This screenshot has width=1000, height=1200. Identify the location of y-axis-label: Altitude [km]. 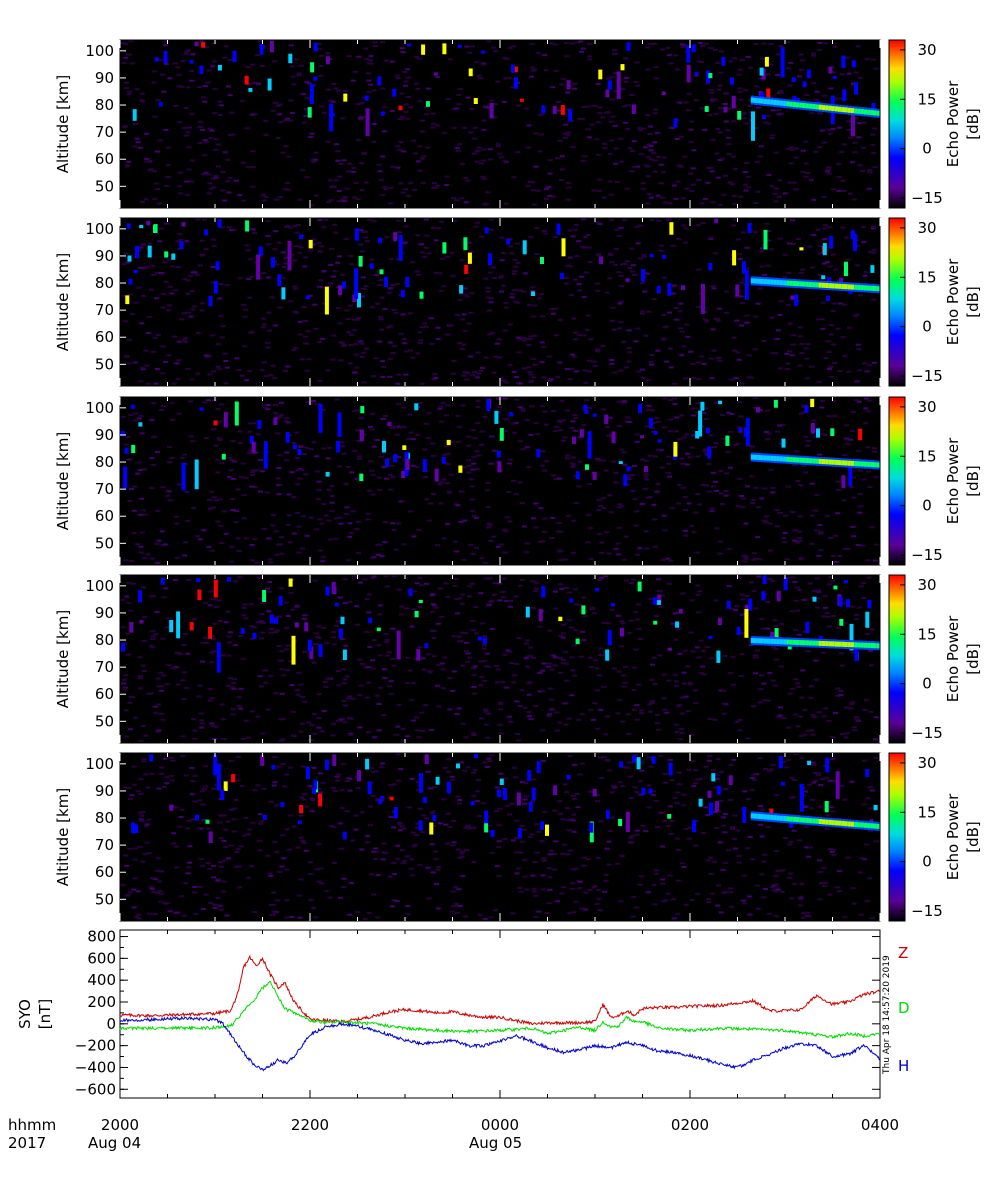
(63, 302).